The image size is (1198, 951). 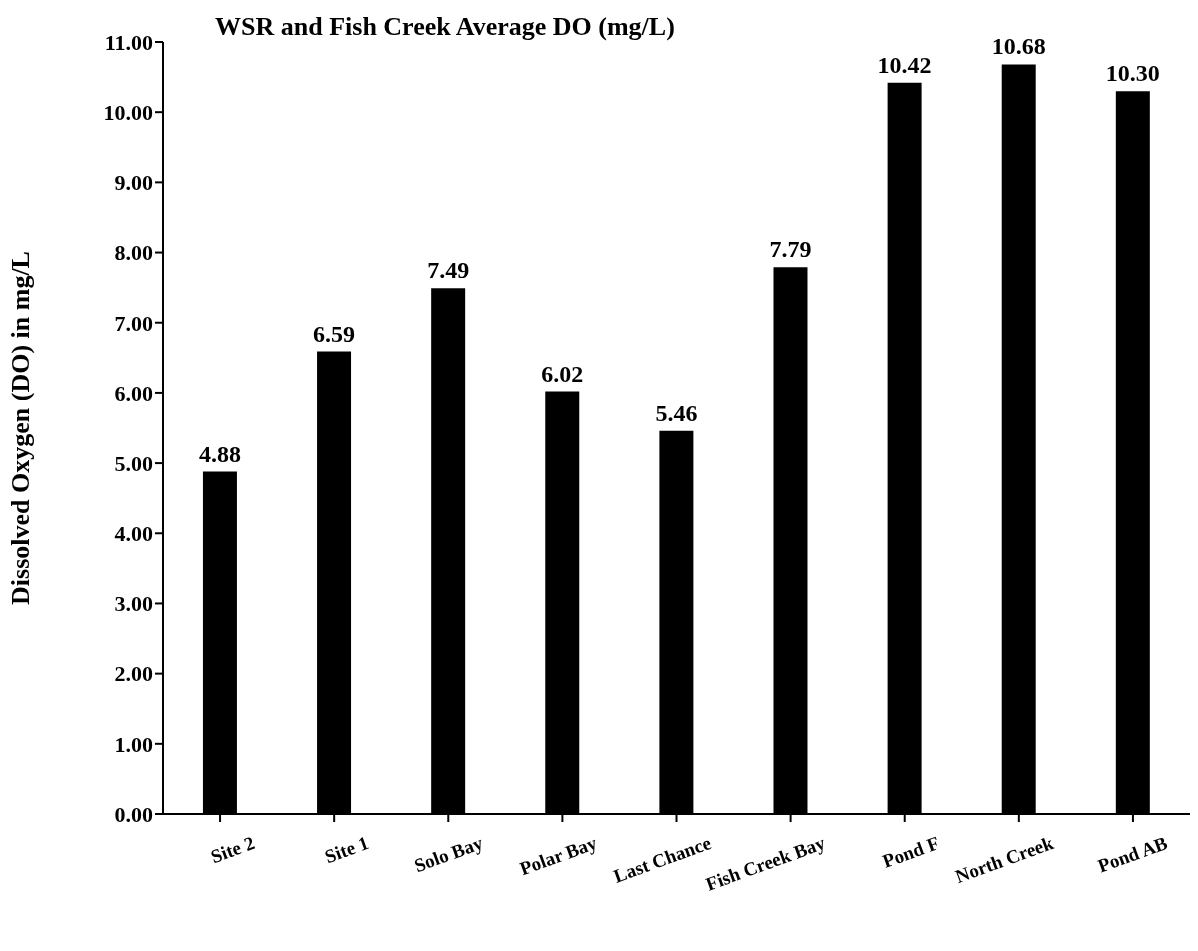 I want to click on y-tick-label: 10.00, so click(x=128, y=112).